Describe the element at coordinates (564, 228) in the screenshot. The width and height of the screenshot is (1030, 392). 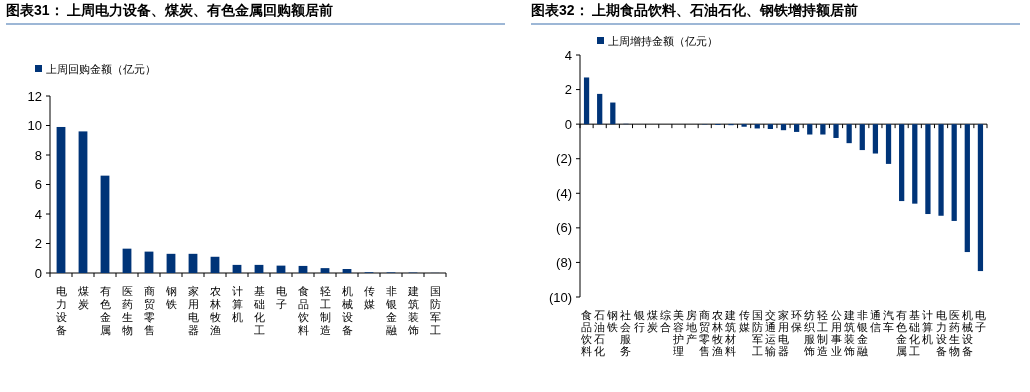
I see `y-tick-label: (6)` at that location.